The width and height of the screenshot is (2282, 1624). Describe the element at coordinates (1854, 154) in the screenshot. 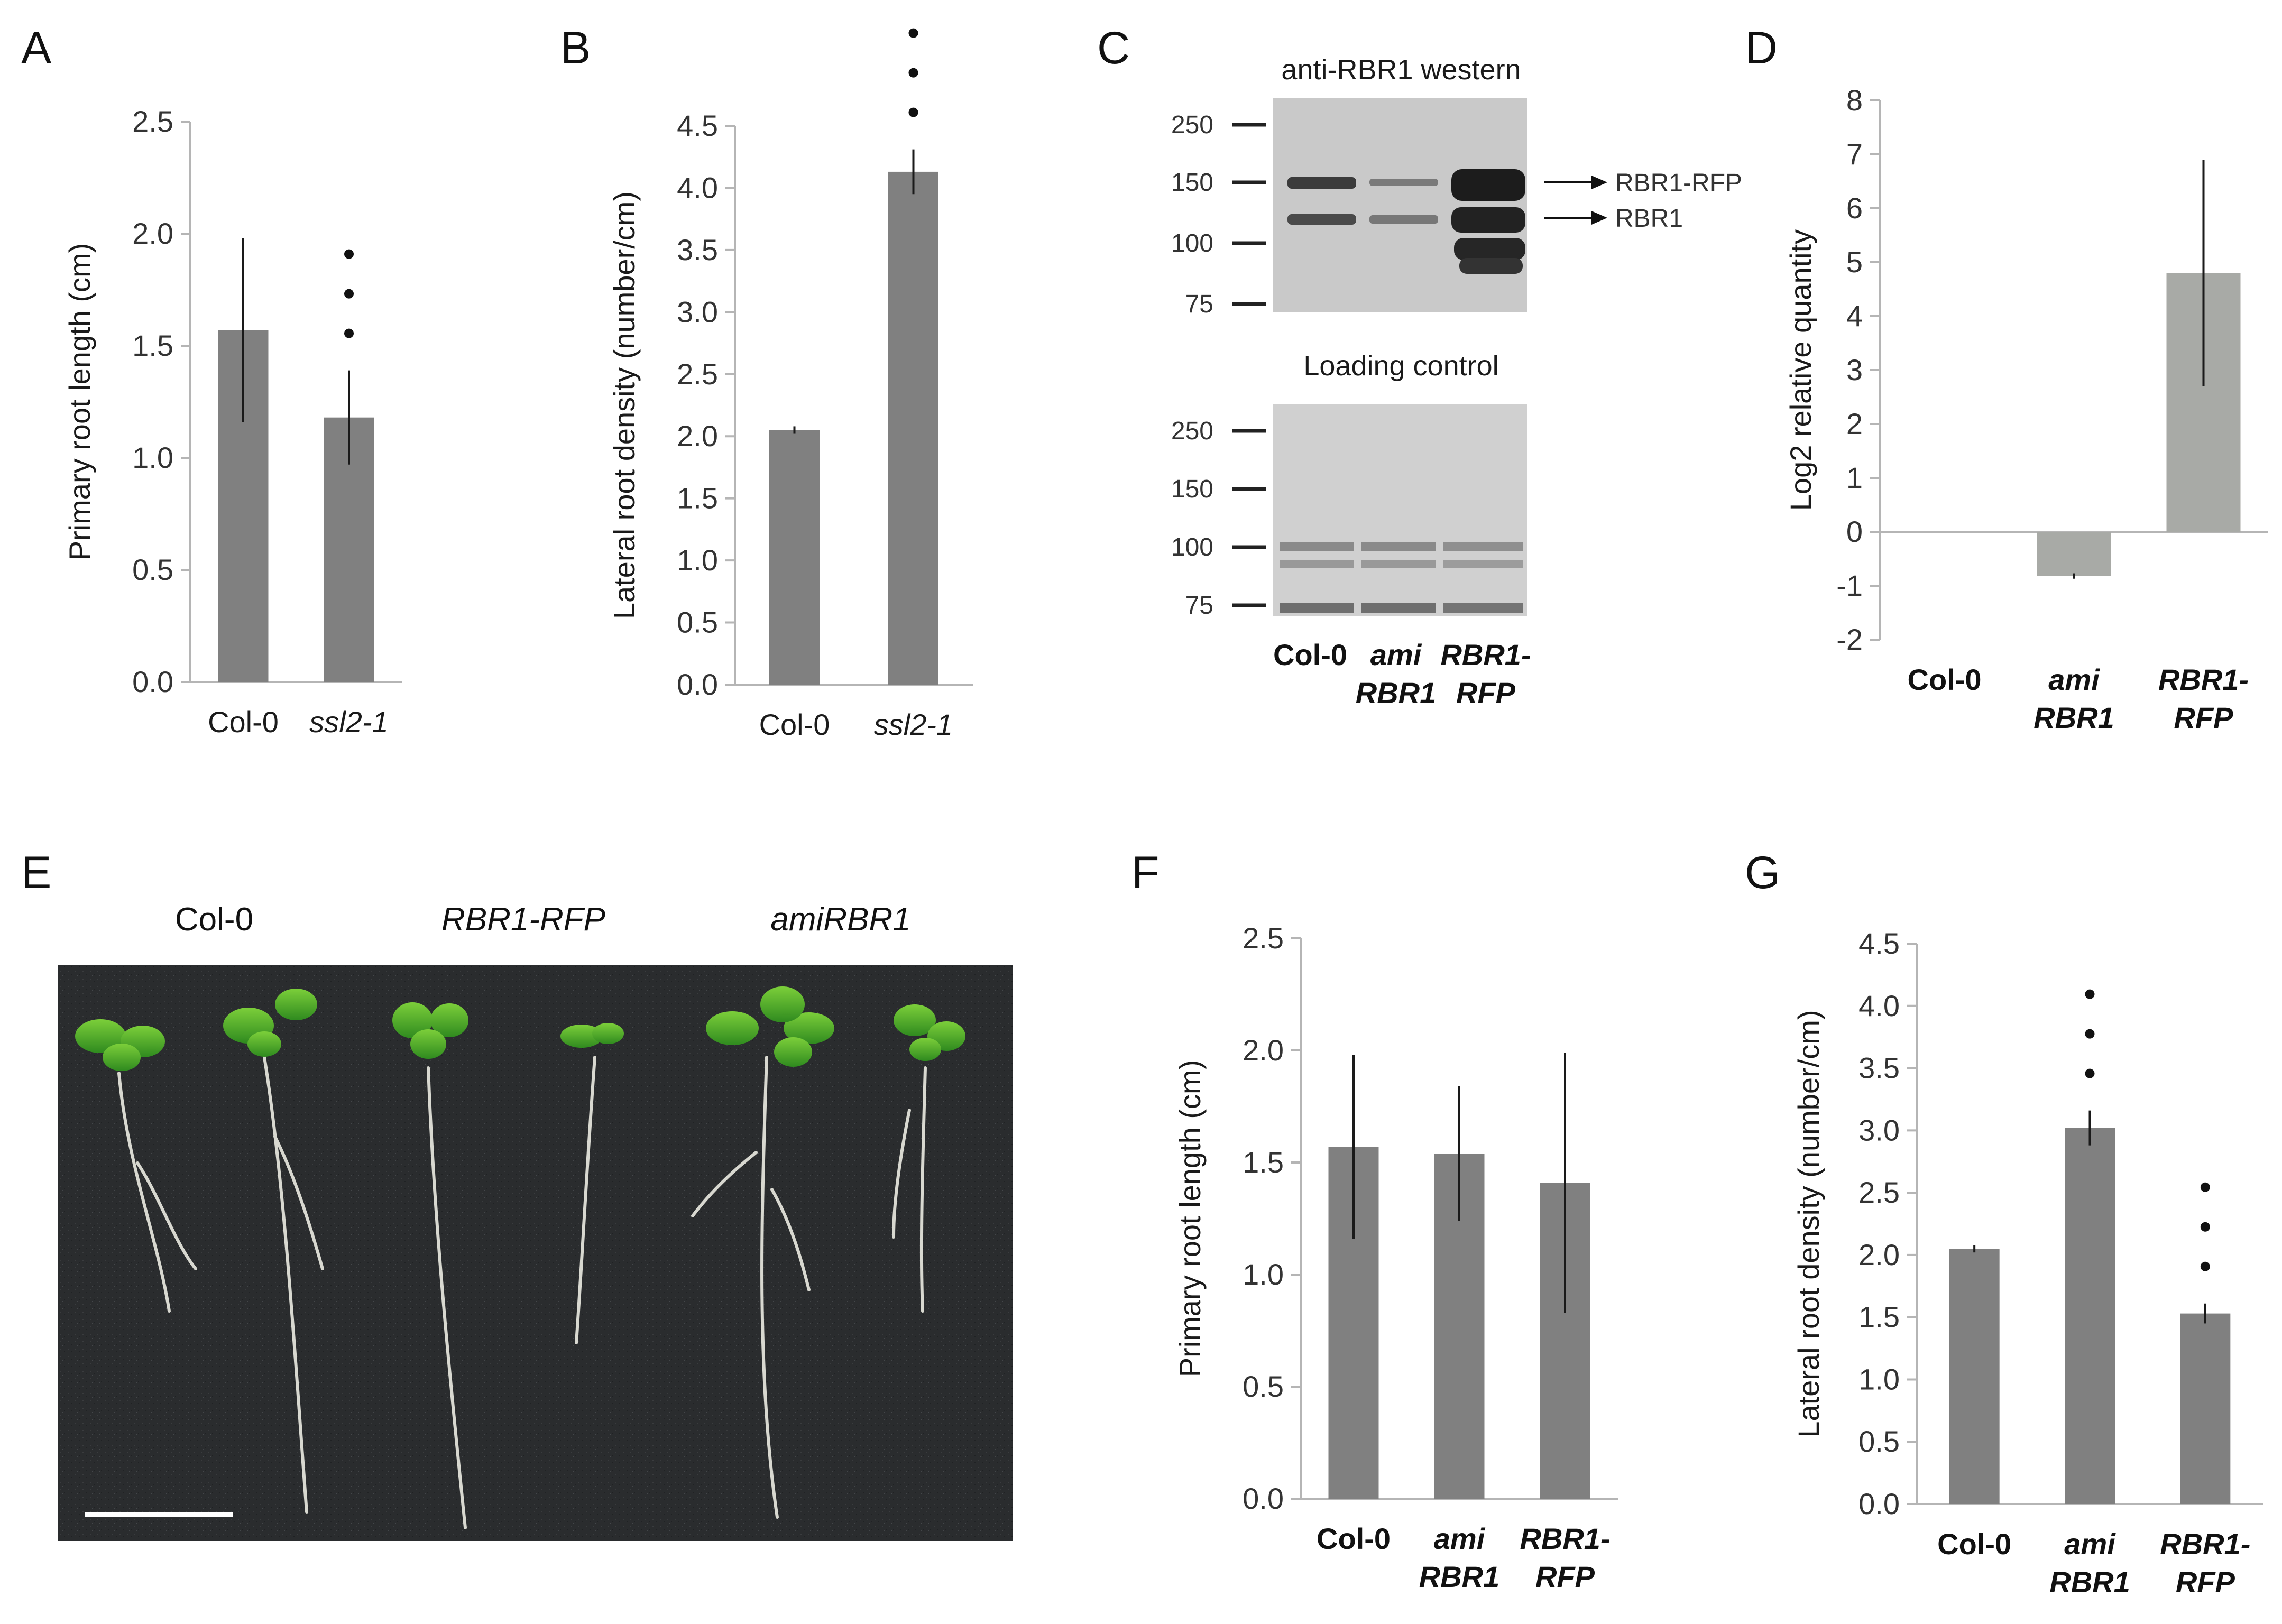

I see `y-tick-label: 7` at that location.